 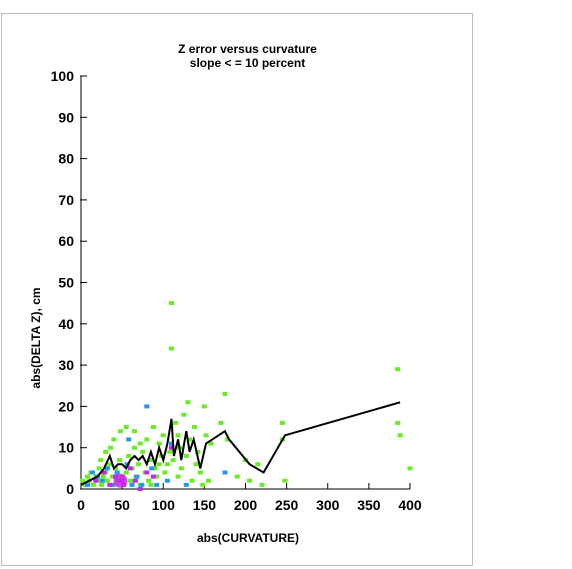 What do you see at coordinates (66, 159) in the screenshot?
I see `y-tick-label: 80` at bounding box center [66, 159].